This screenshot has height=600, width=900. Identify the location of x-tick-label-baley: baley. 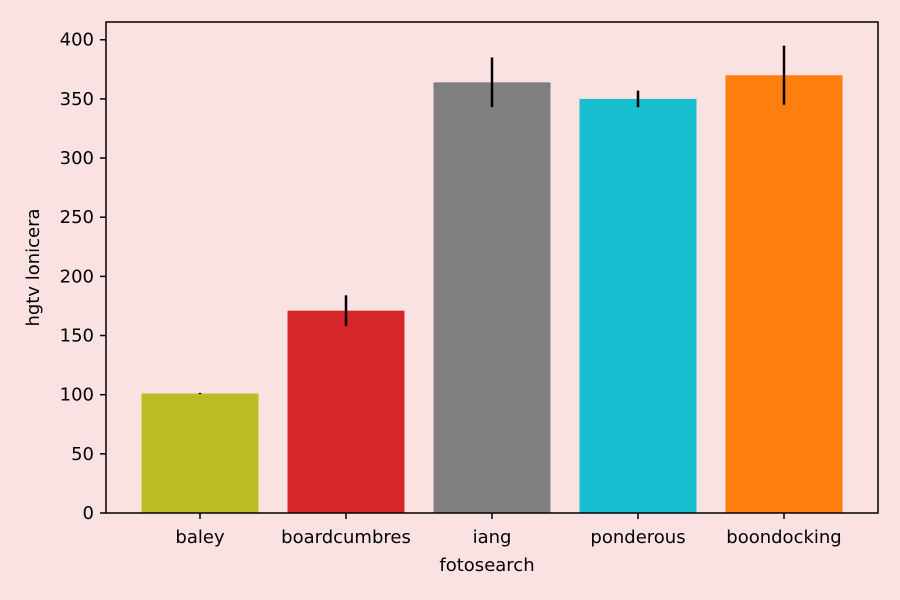
(200, 537).